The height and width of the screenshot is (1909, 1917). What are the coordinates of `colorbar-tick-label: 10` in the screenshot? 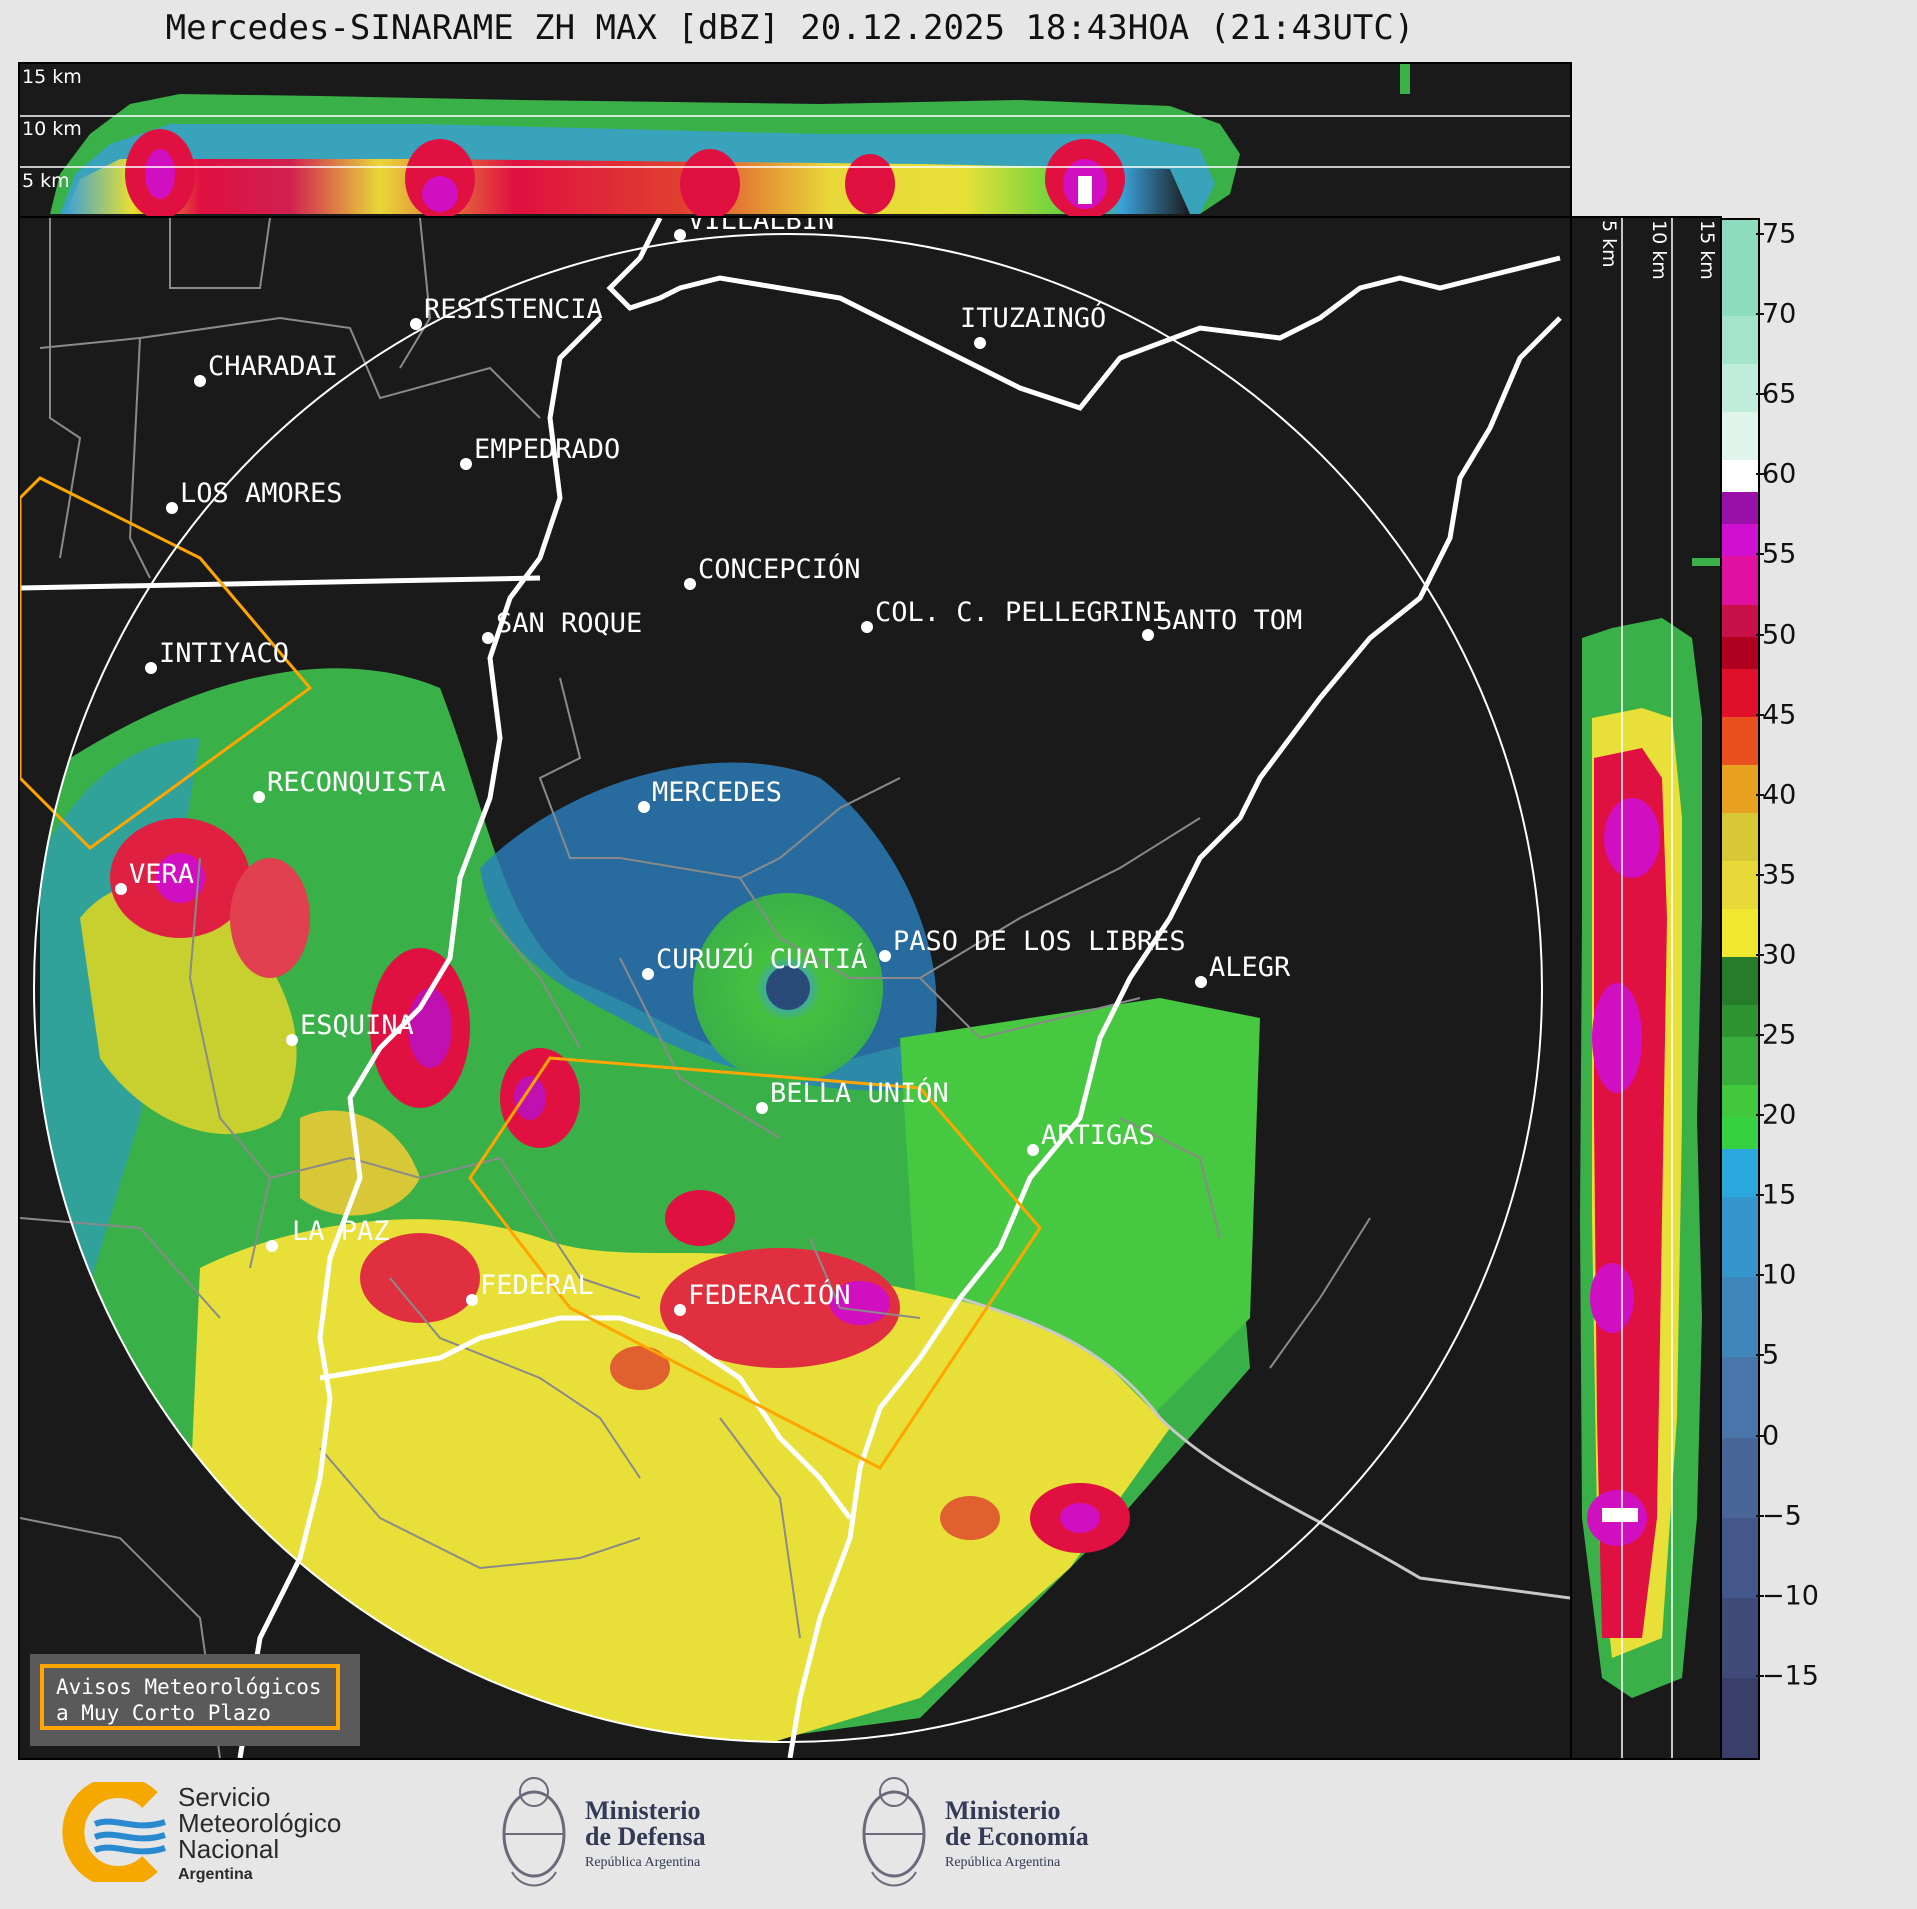 It's located at (1779, 1275).